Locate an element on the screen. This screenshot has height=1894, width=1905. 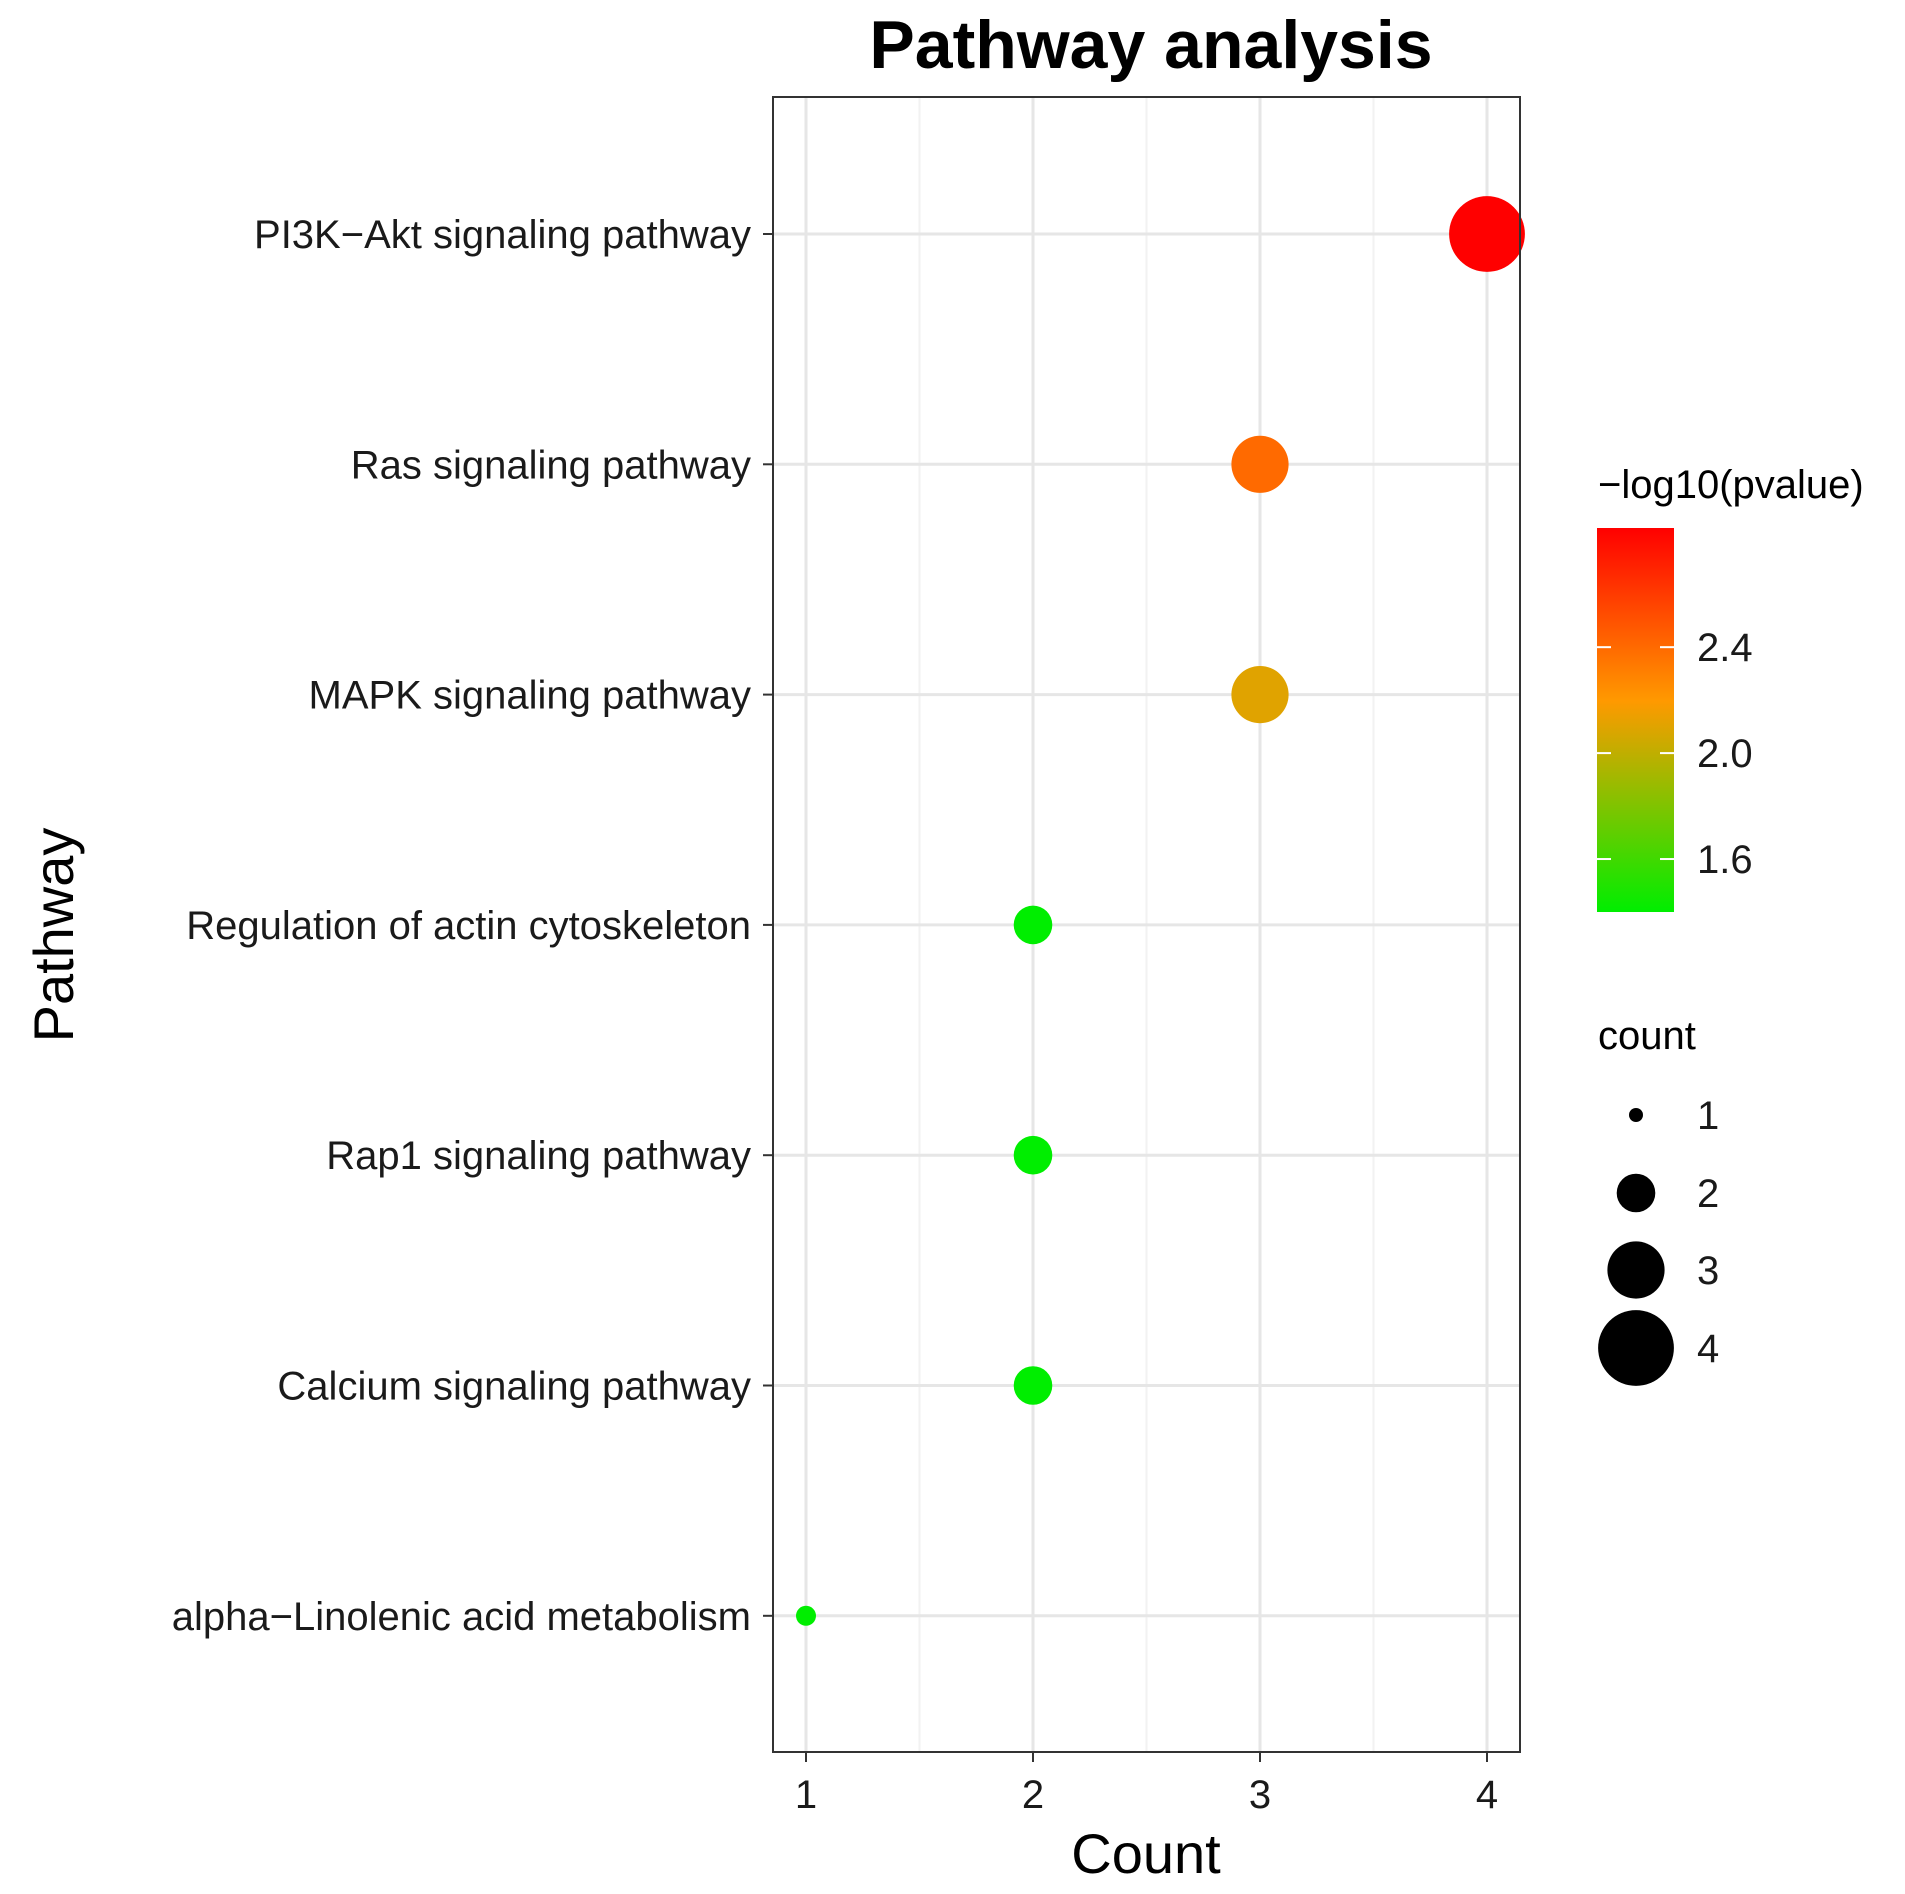
size-legend-label: 4 is located at coordinates (1708, 1349).